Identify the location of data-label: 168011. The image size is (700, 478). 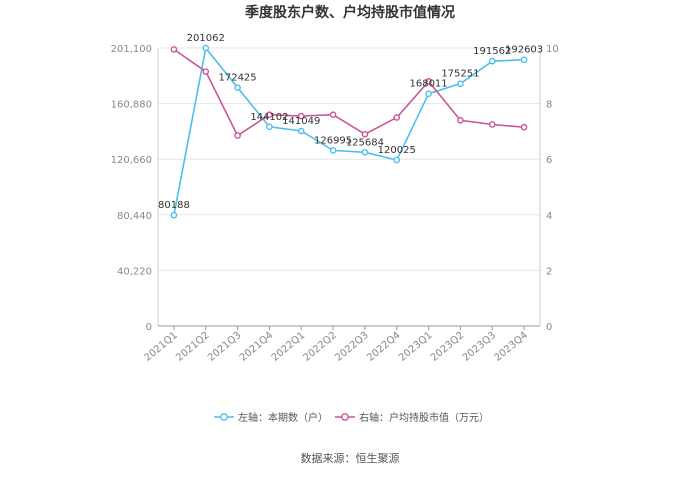
(428, 84).